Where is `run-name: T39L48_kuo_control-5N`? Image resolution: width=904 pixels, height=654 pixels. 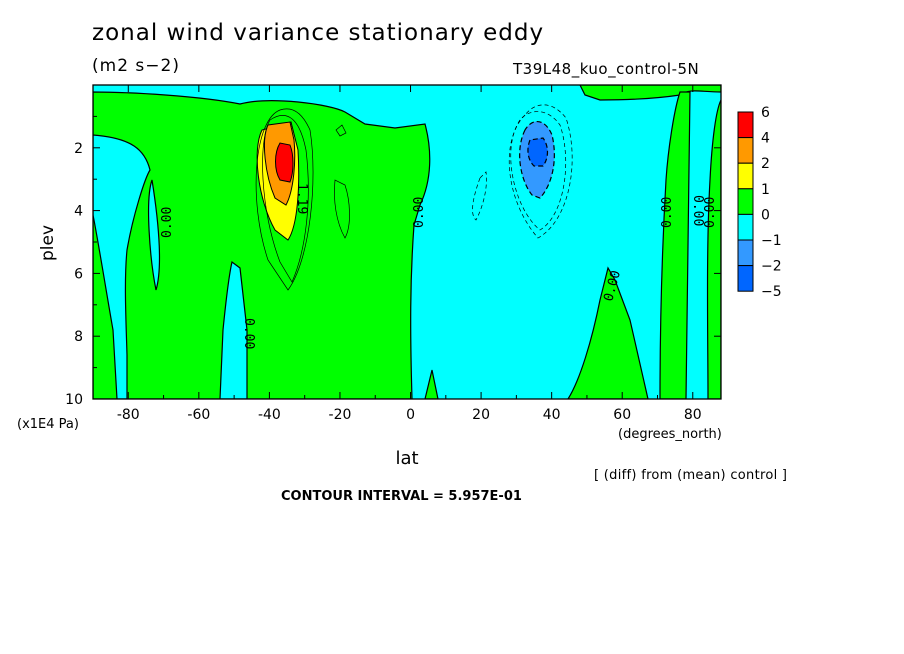 run-name: T39L48_kuo_control-5N is located at coordinates (606, 69).